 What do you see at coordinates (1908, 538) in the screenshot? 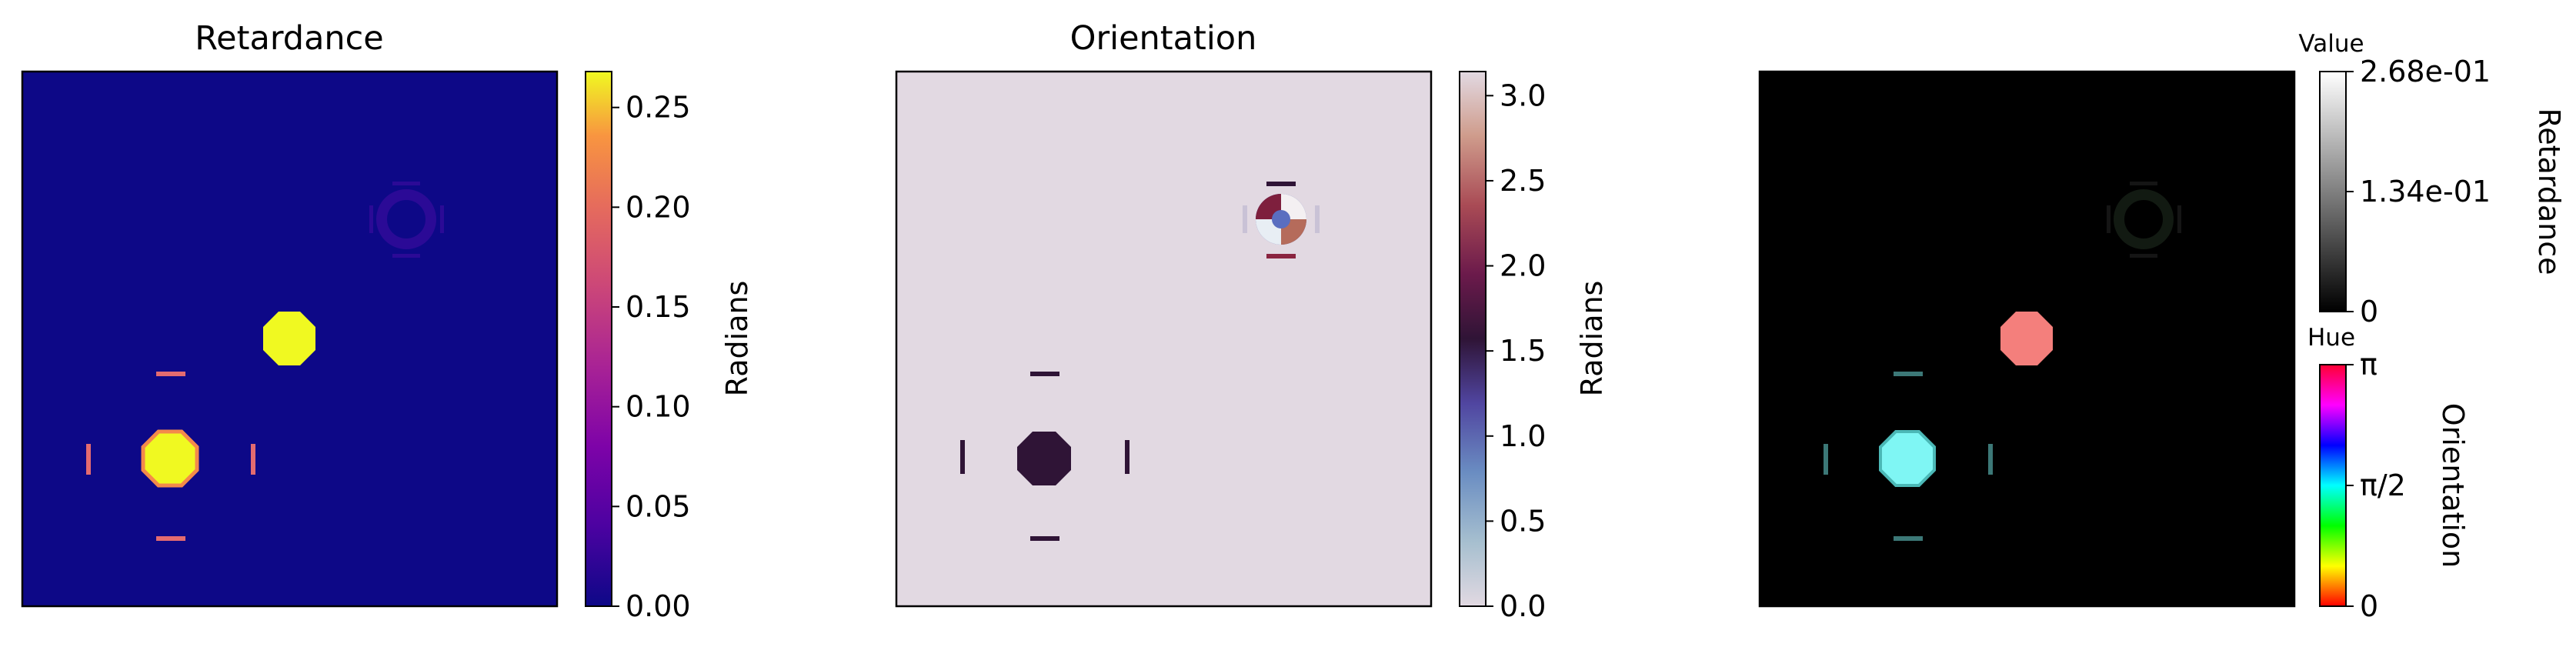
I see `overlay-bar-bottom` at bounding box center [1908, 538].